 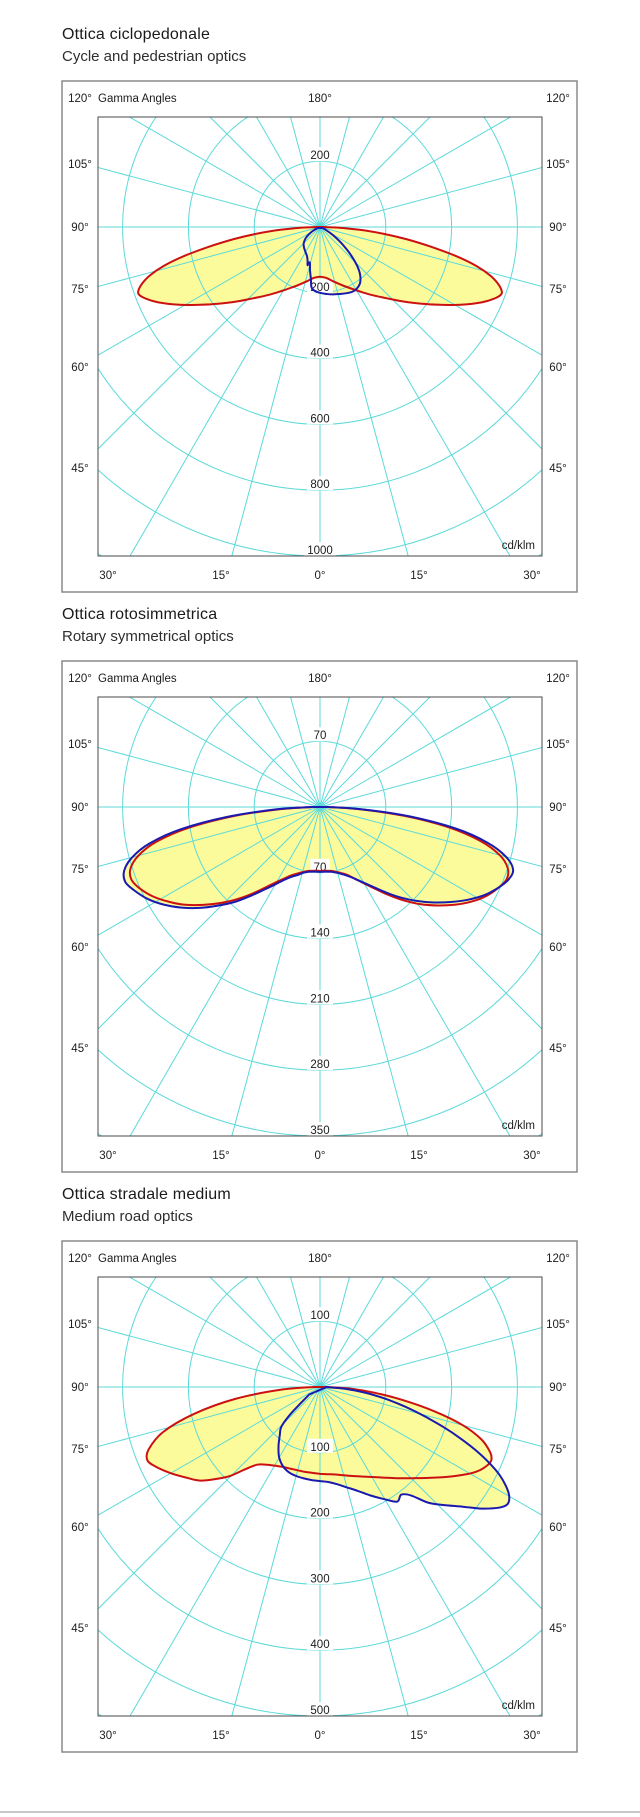 I want to click on bottom-gamma-tick-4: 30°, so click(x=531, y=1736).